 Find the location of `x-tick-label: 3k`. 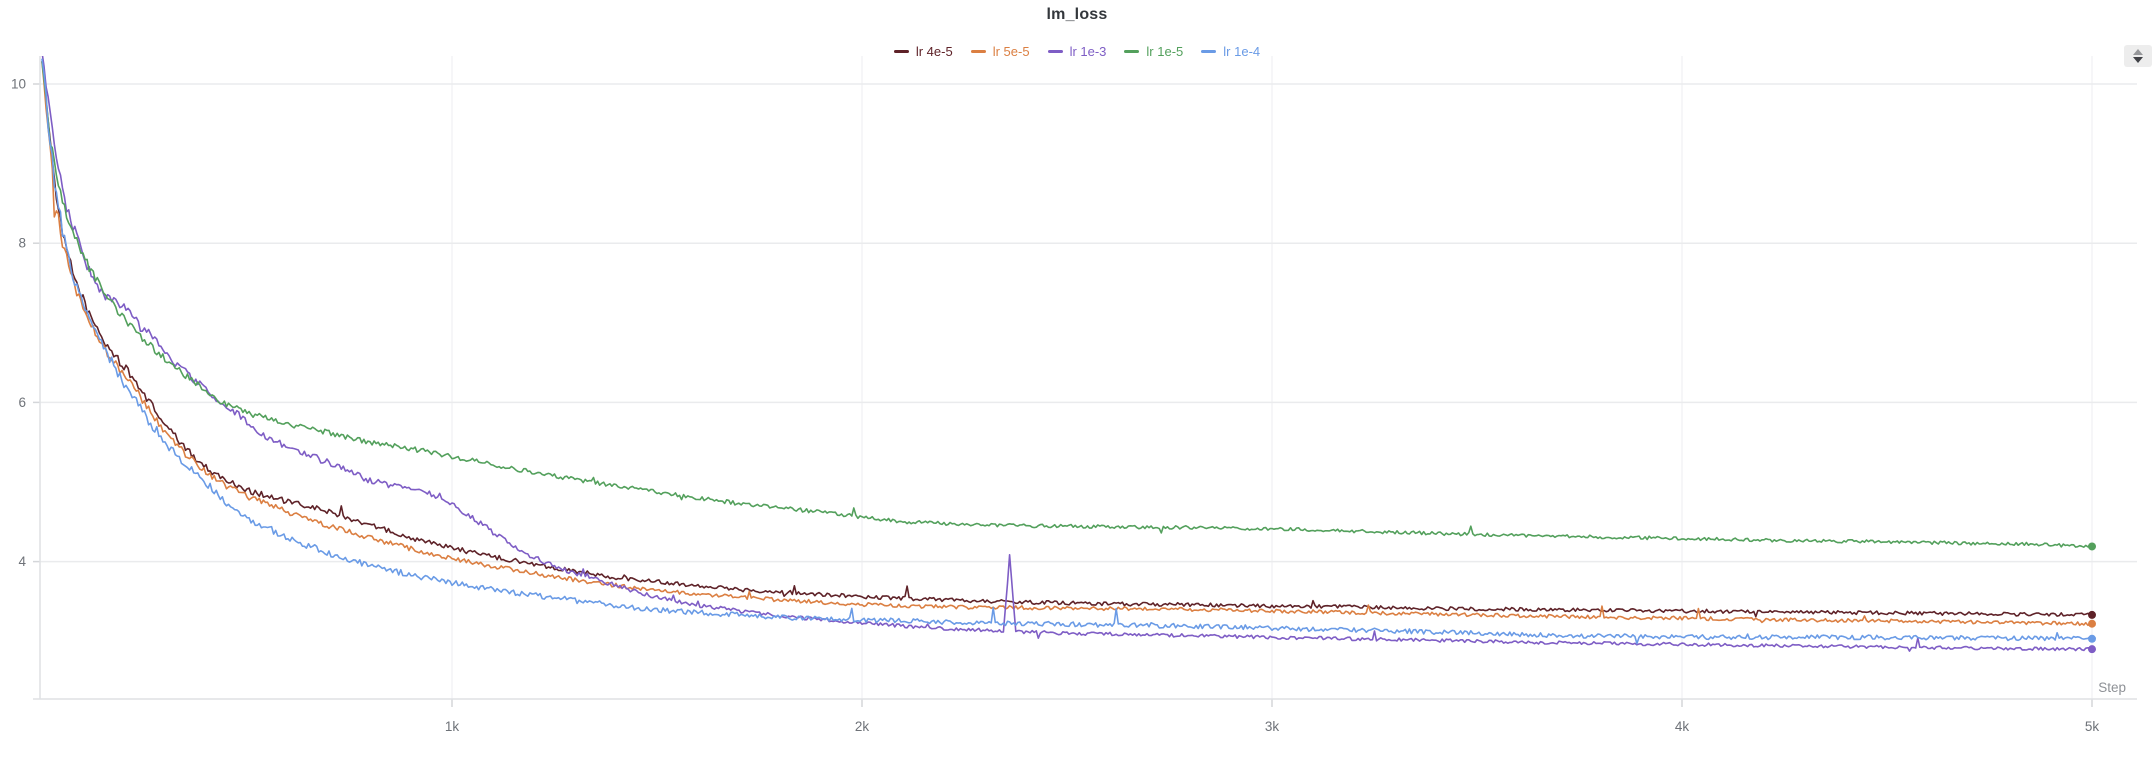

x-tick-label: 3k is located at coordinates (1272, 726).